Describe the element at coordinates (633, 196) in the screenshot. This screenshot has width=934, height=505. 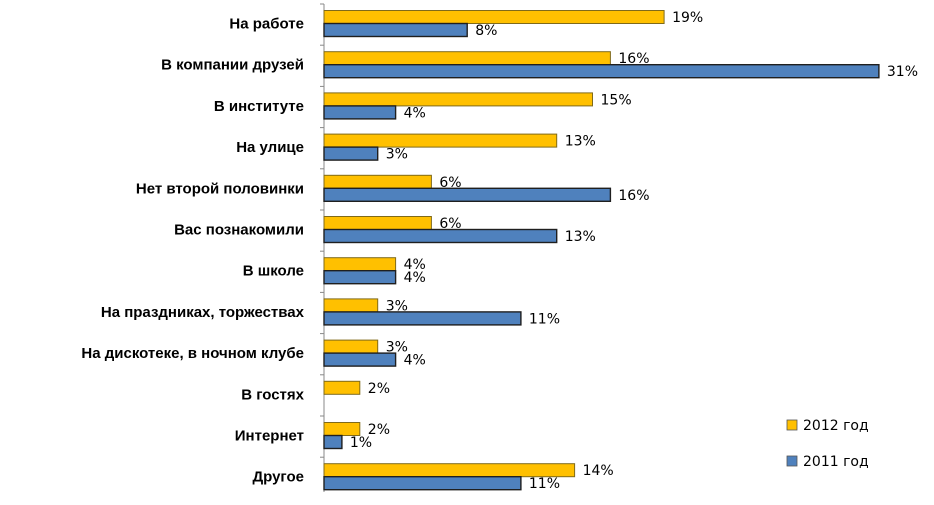
I see `value-label-2011: 16%` at that location.